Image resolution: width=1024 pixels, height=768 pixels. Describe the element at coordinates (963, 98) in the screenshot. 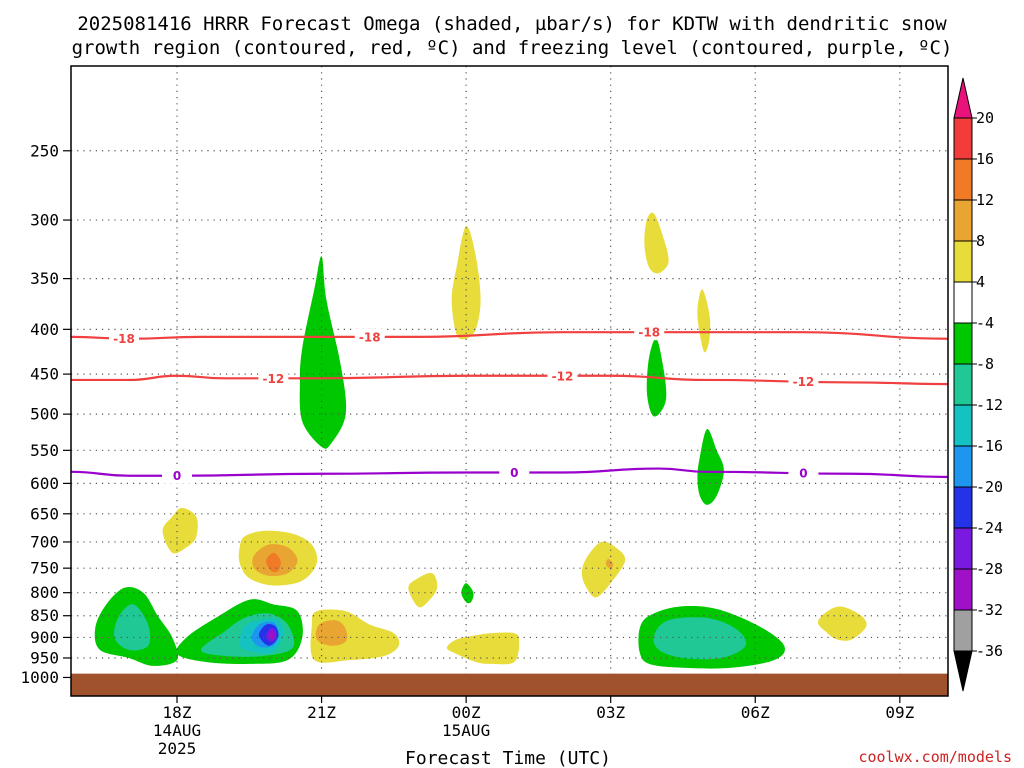

I see `colorbar-top-triangle` at that location.